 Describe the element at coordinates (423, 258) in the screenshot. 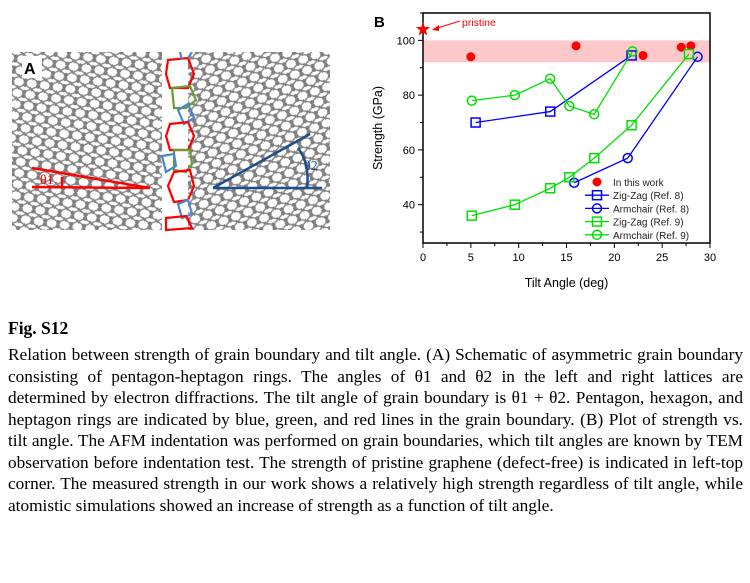

I see `x-tick-label: 0` at that location.